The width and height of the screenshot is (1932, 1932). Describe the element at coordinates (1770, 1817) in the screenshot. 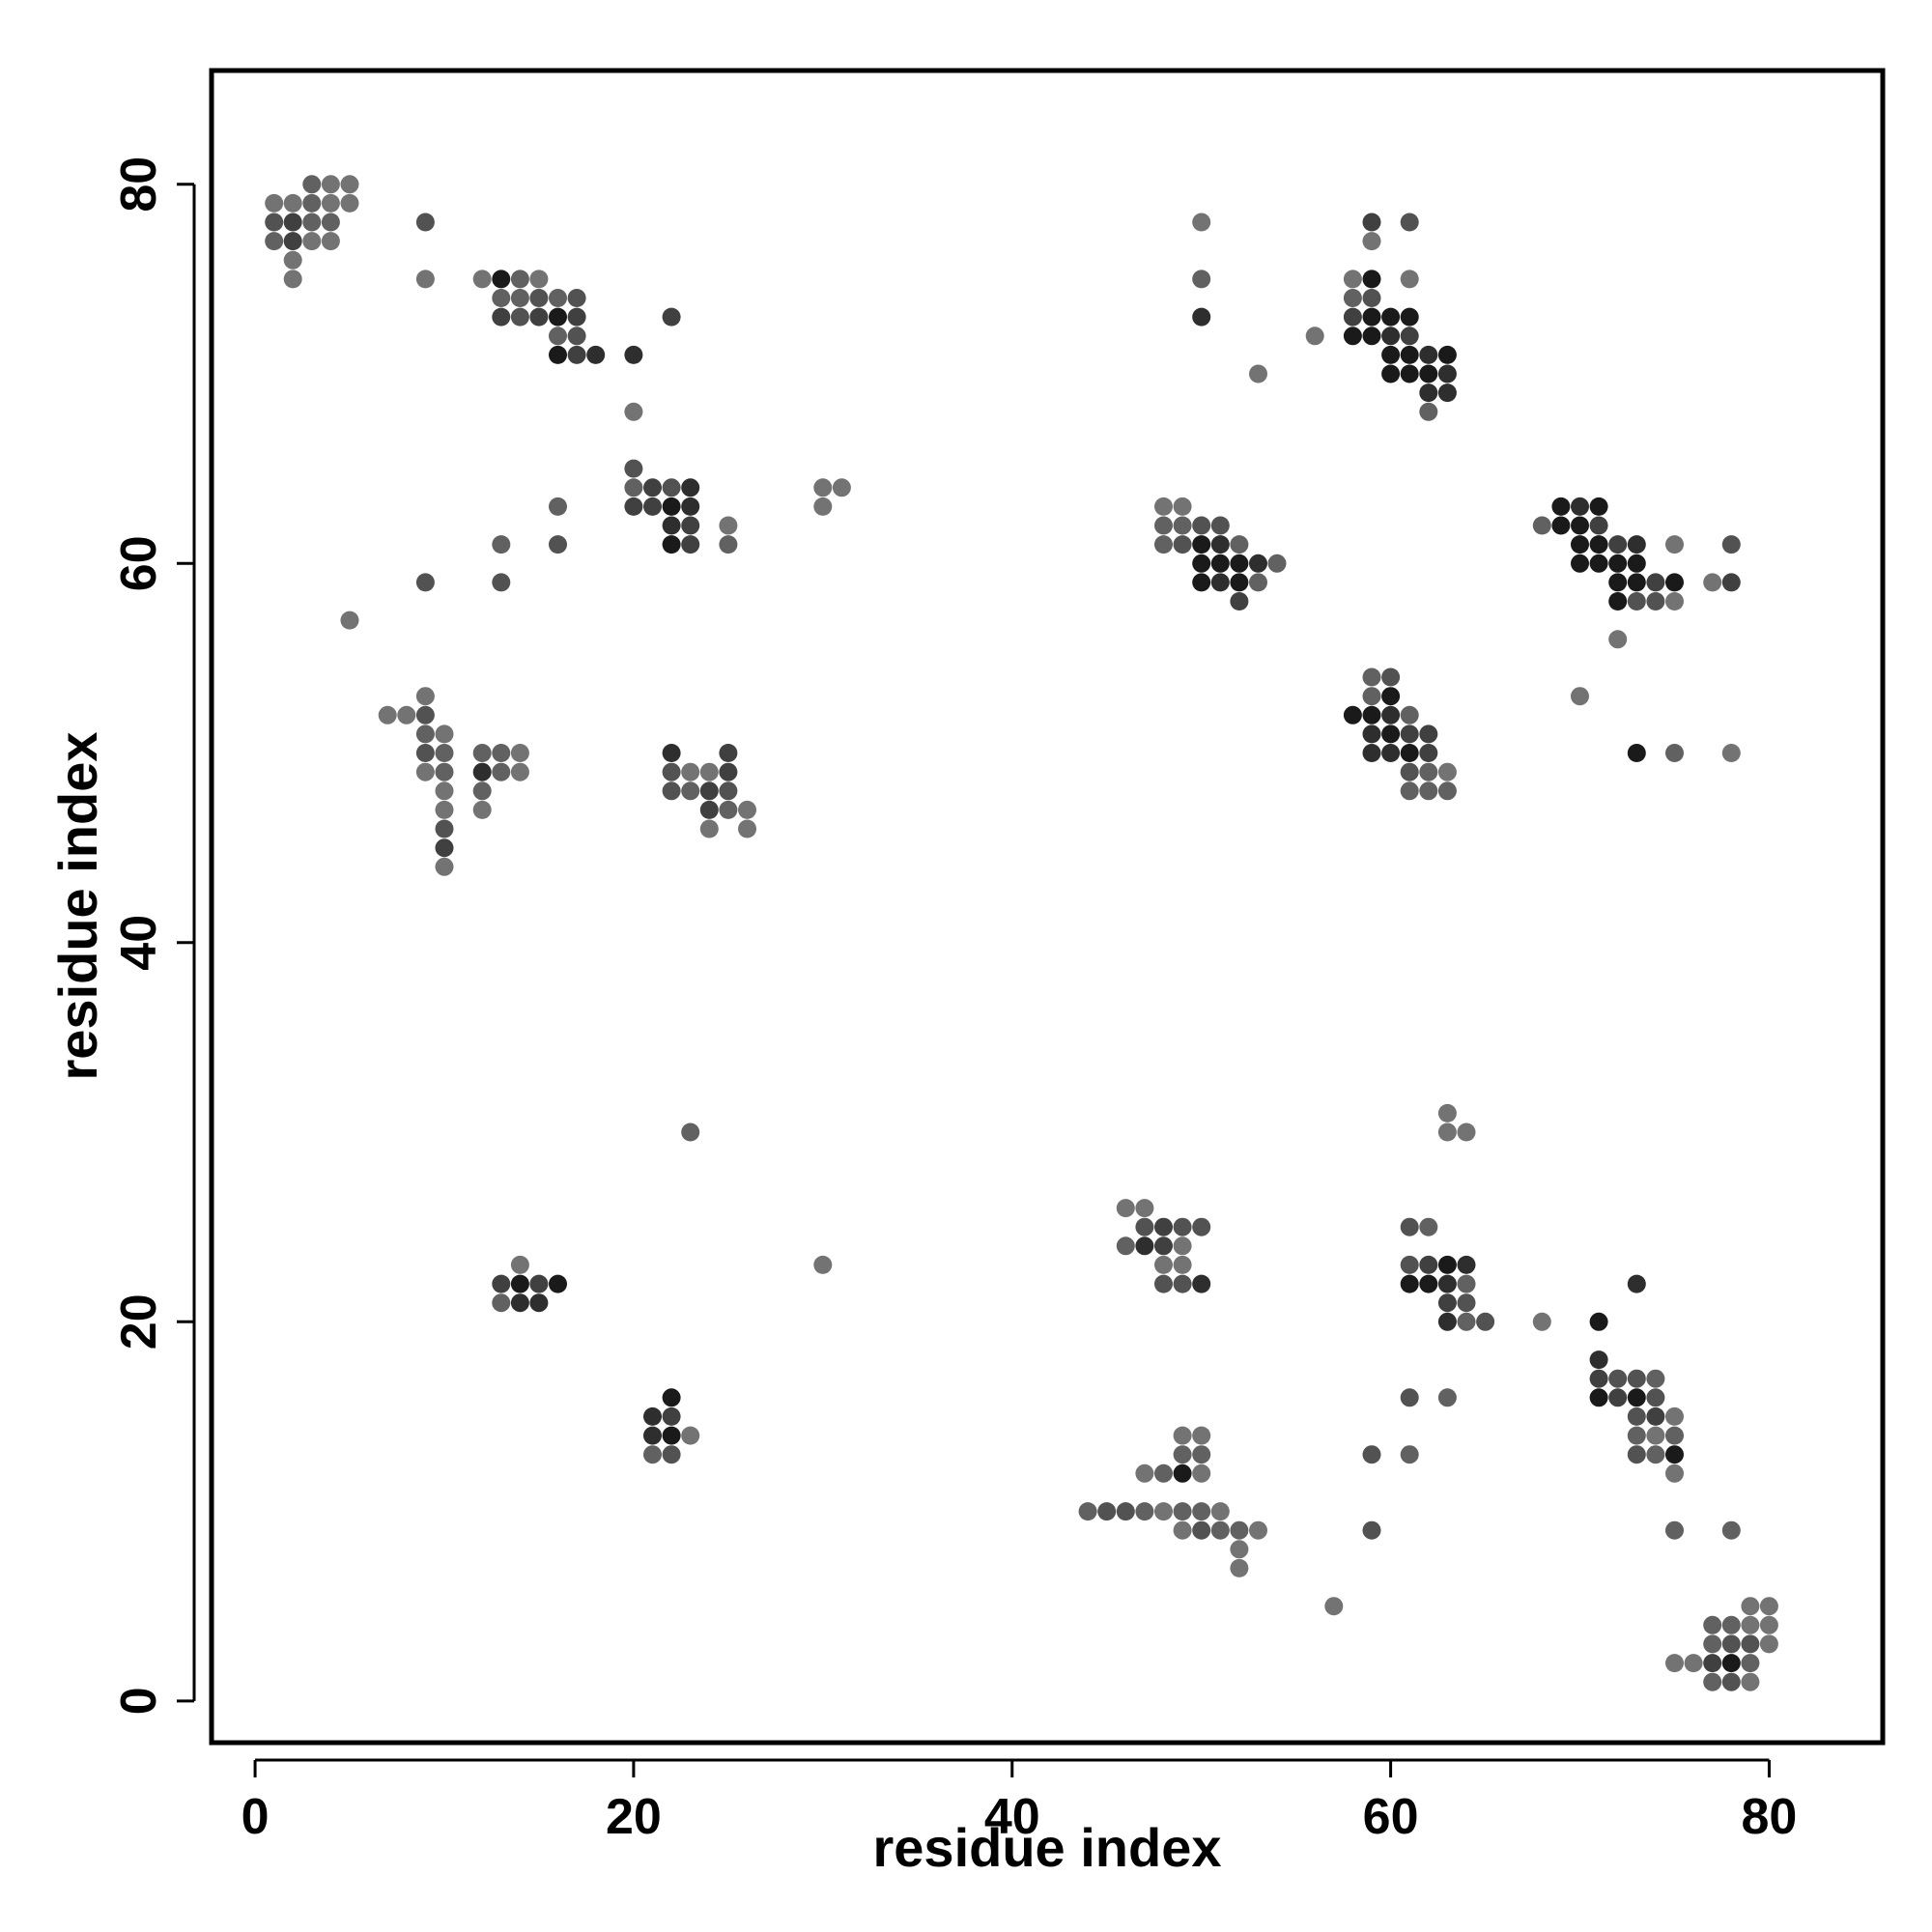

I see `x-tick-label: 80` at that location.